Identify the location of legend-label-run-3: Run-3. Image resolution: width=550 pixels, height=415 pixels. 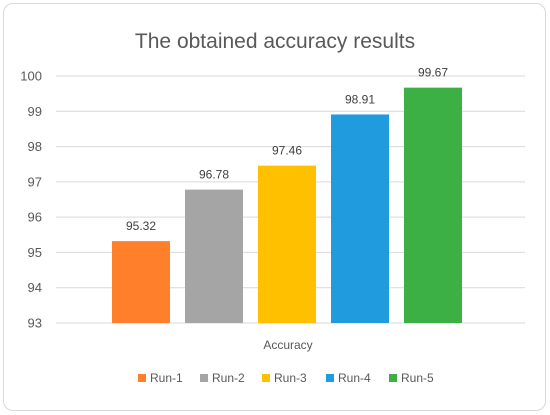
(290, 378).